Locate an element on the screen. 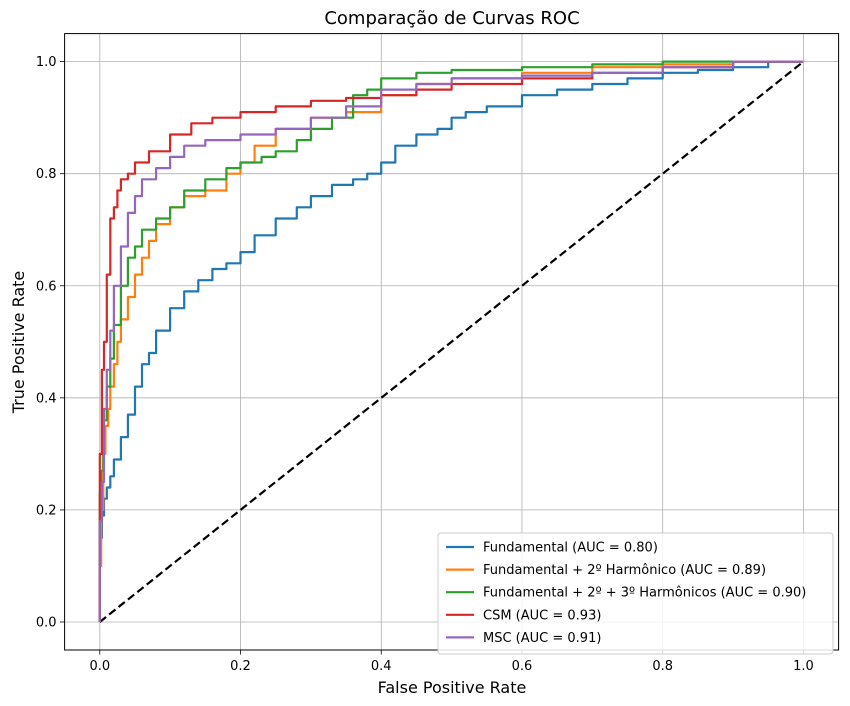  x-tick-label: 0.8 is located at coordinates (662, 666).